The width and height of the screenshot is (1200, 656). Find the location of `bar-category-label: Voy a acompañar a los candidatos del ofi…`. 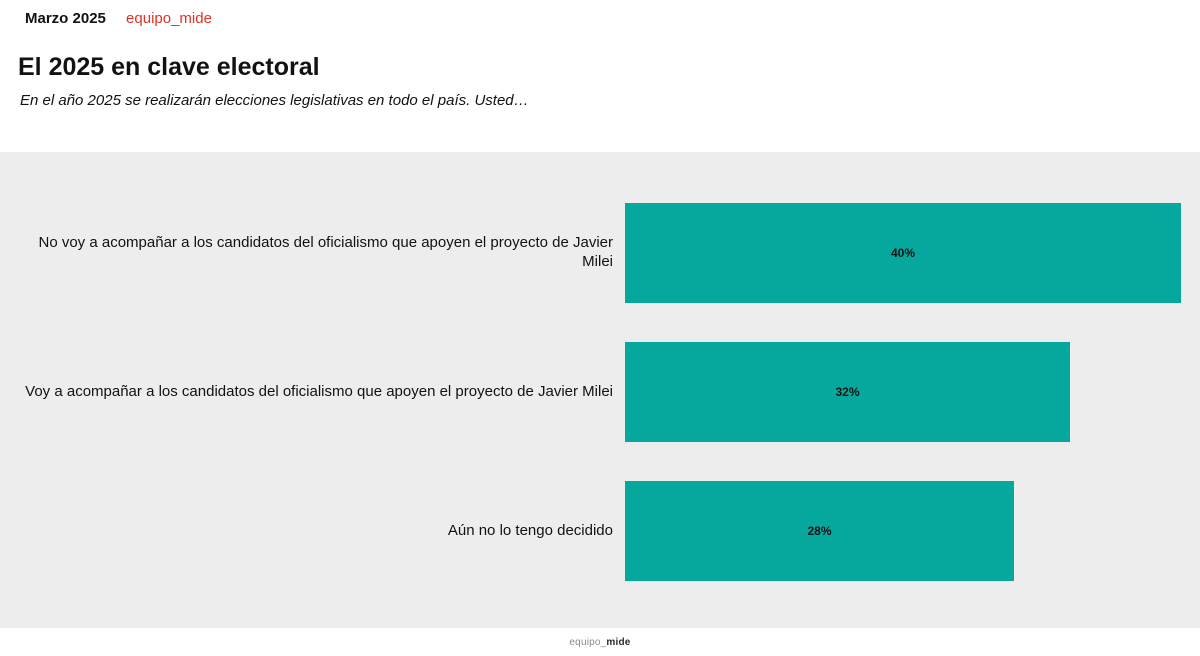

bar-category-label: Voy a acompañar a los candidatos del ofi… is located at coordinates (319, 391).